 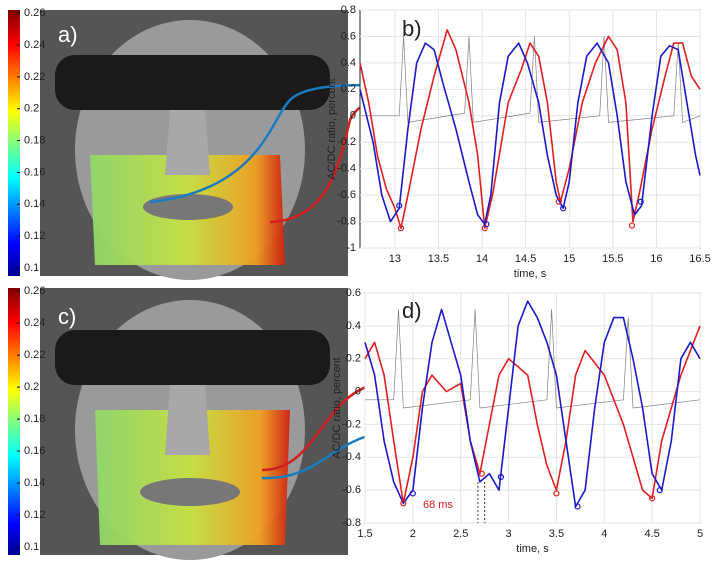 What do you see at coordinates (395, 259) in the screenshot?
I see `x-tick-label: 13` at bounding box center [395, 259].